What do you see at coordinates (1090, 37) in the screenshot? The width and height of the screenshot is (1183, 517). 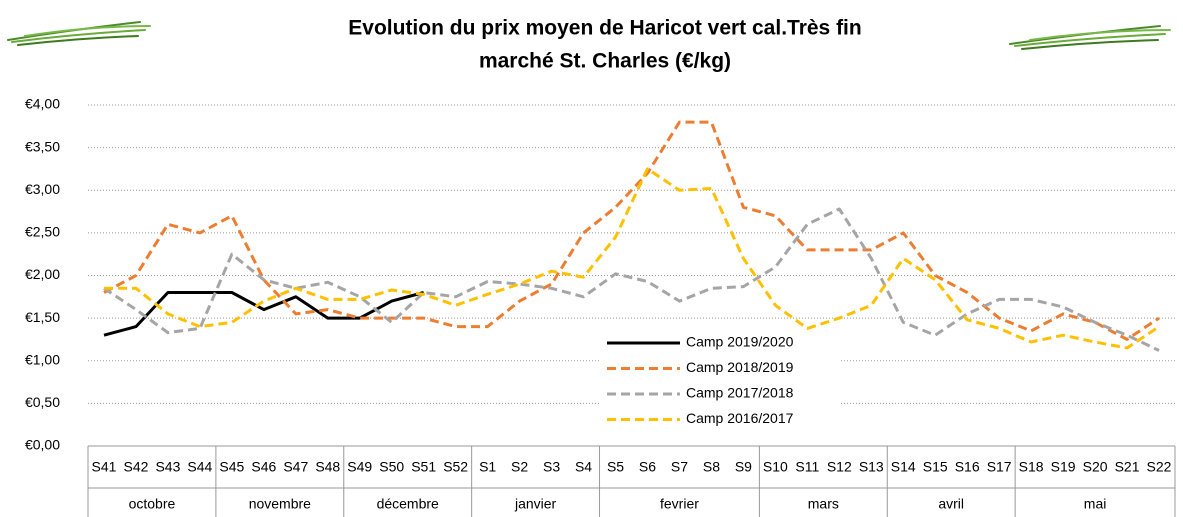 I see `bean-icon-right` at bounding box center [1090, 37].